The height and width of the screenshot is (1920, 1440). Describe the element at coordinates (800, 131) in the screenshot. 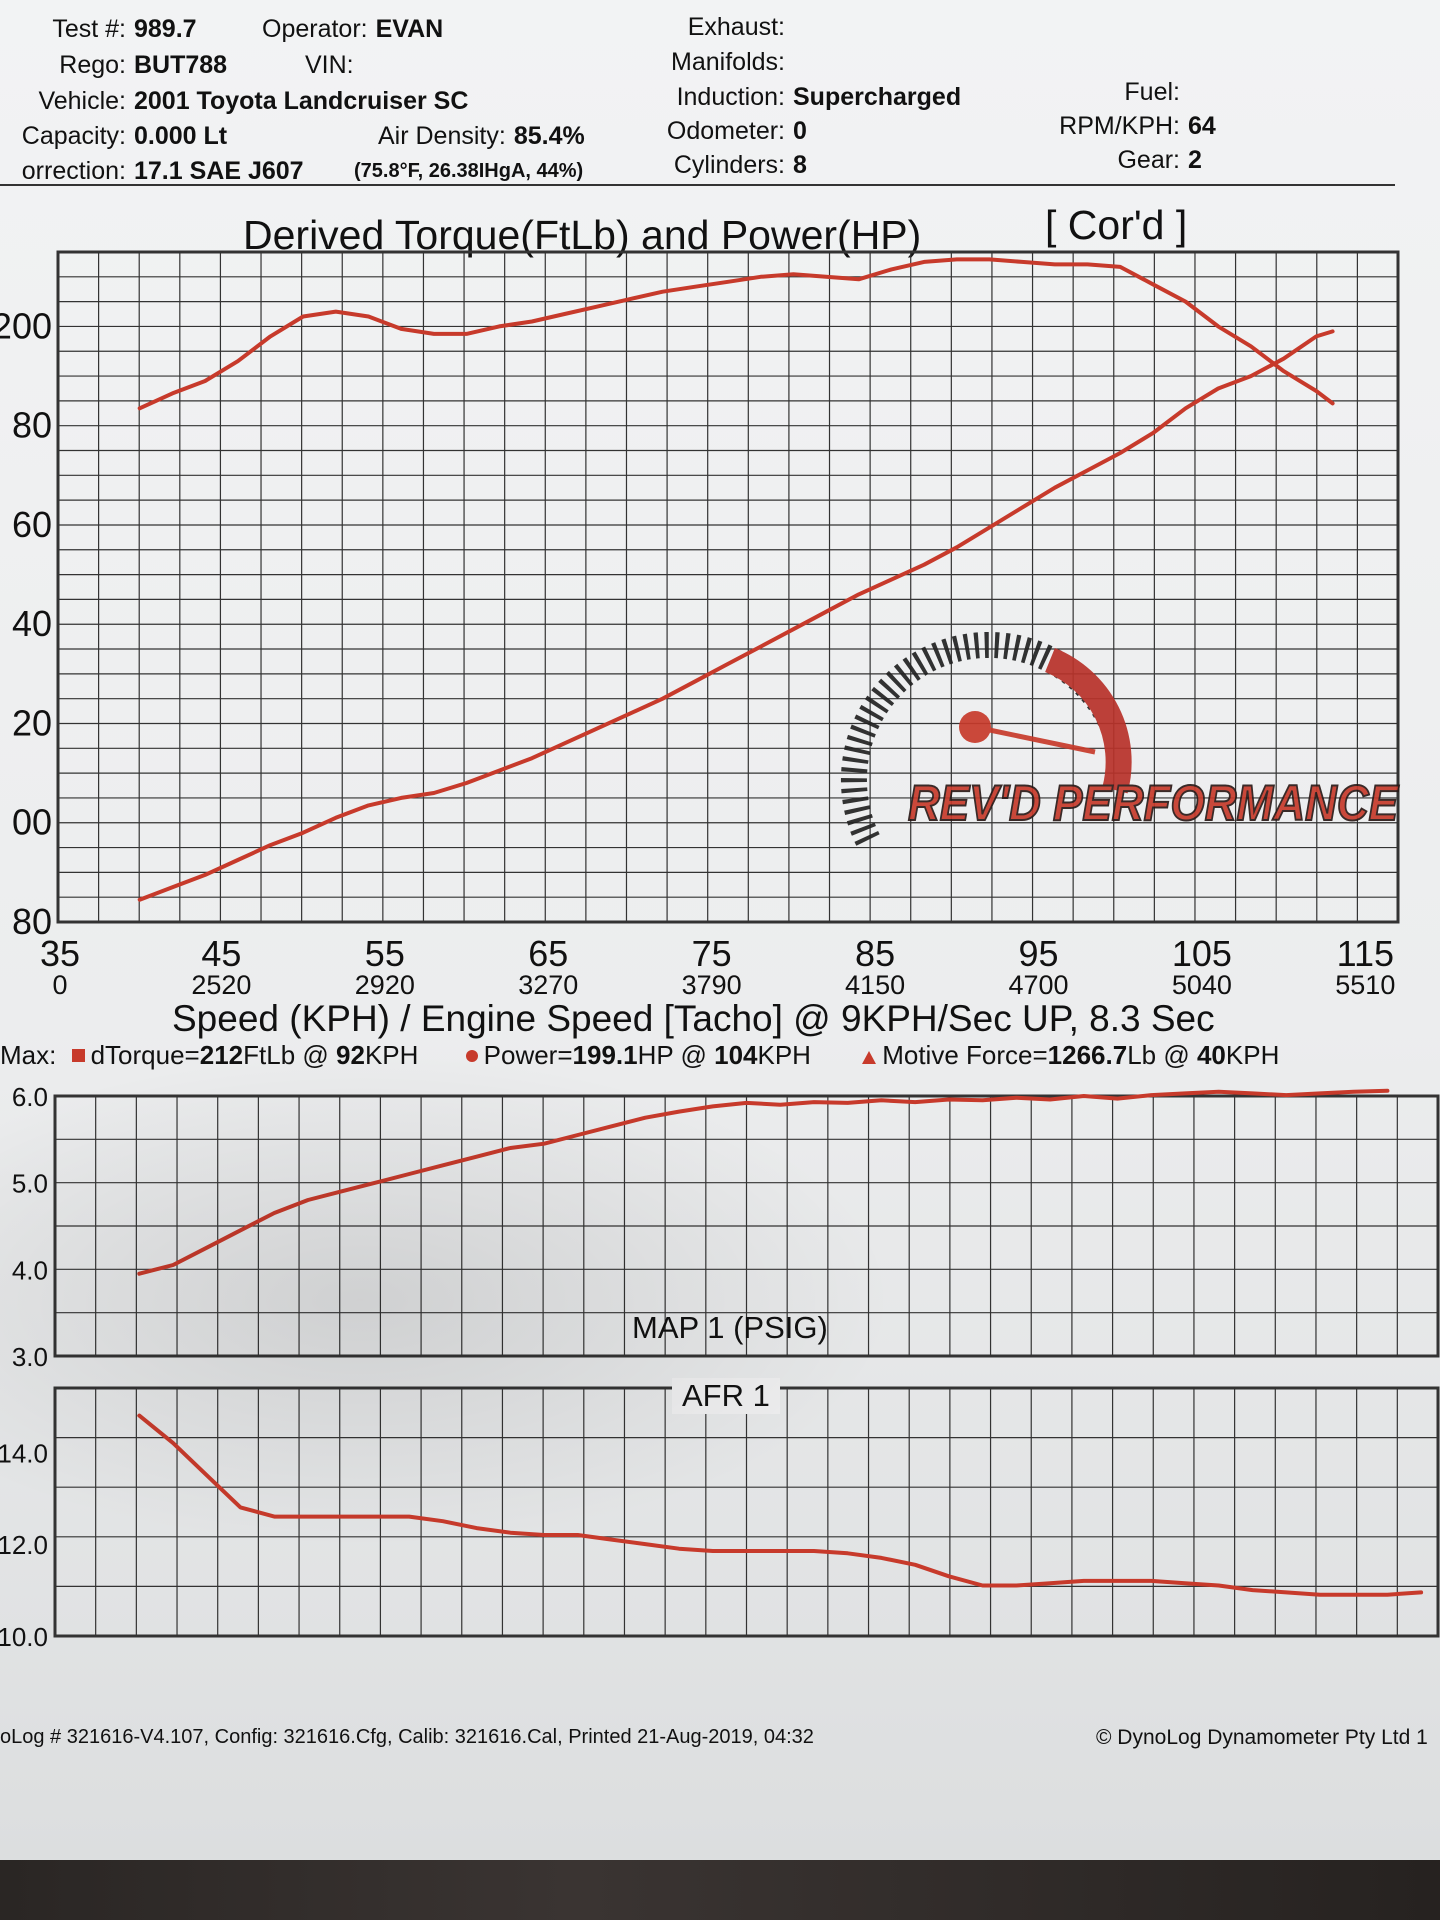

I see `odometer-value: 0` at that location.